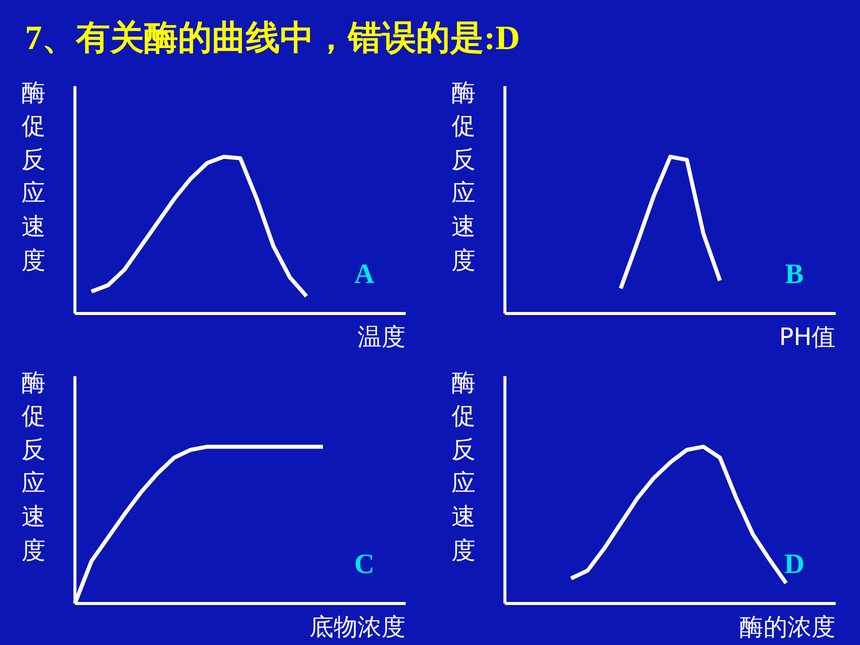  Describe the element at coordinates (788, 626) in the screenshot. I see `x-axis-title: 酶的浓度` at that location.